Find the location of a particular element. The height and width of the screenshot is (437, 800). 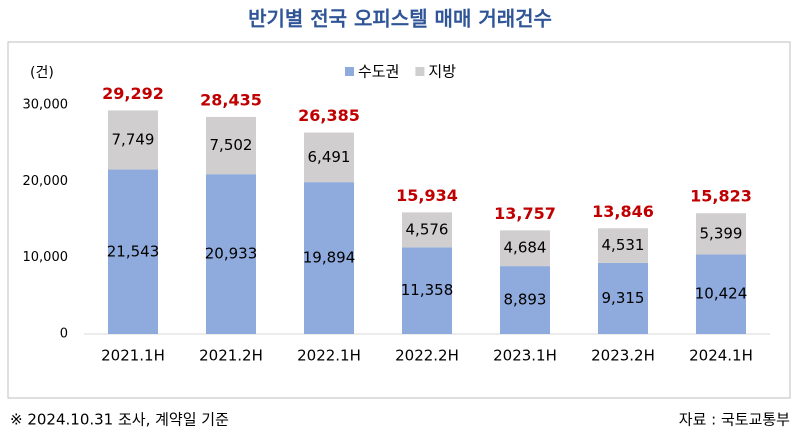

total-label: 29,292 is located at coordinates (133, 93).